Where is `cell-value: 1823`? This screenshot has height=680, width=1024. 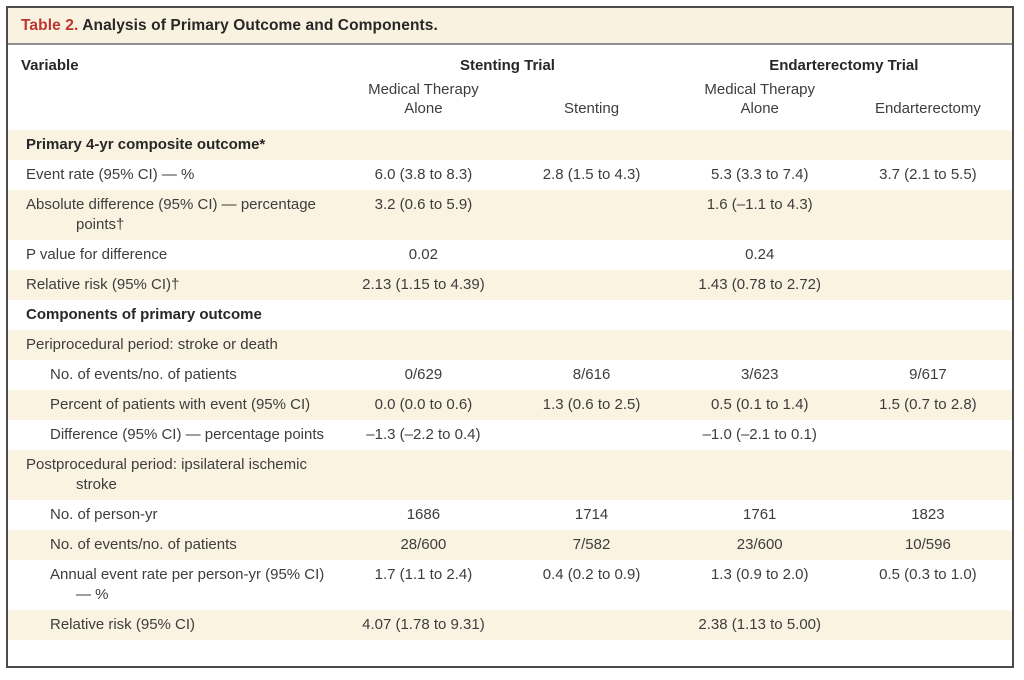 cell-value: 1823 is located at coordinates (928, 514).